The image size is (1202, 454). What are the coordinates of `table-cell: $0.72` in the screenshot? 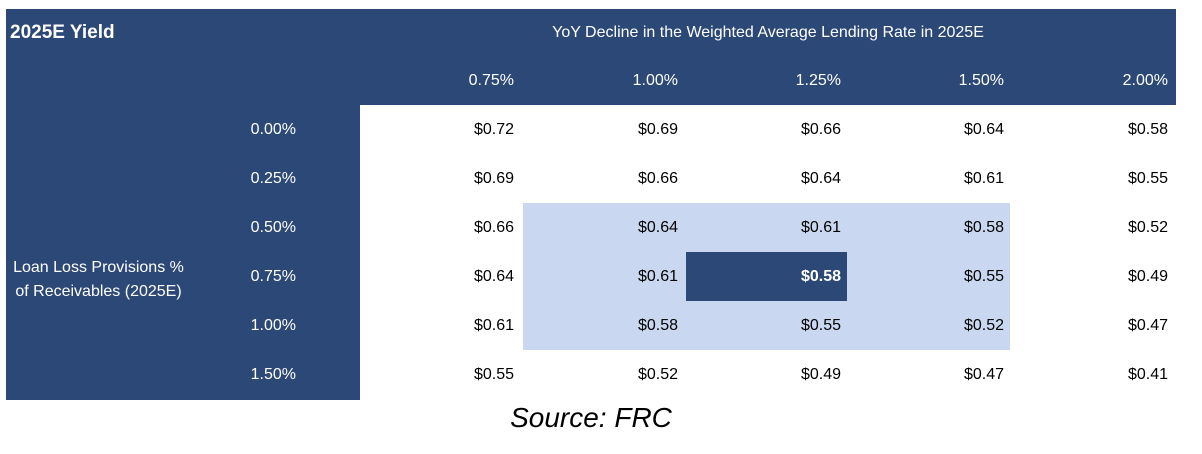 It's located at (493, 129).